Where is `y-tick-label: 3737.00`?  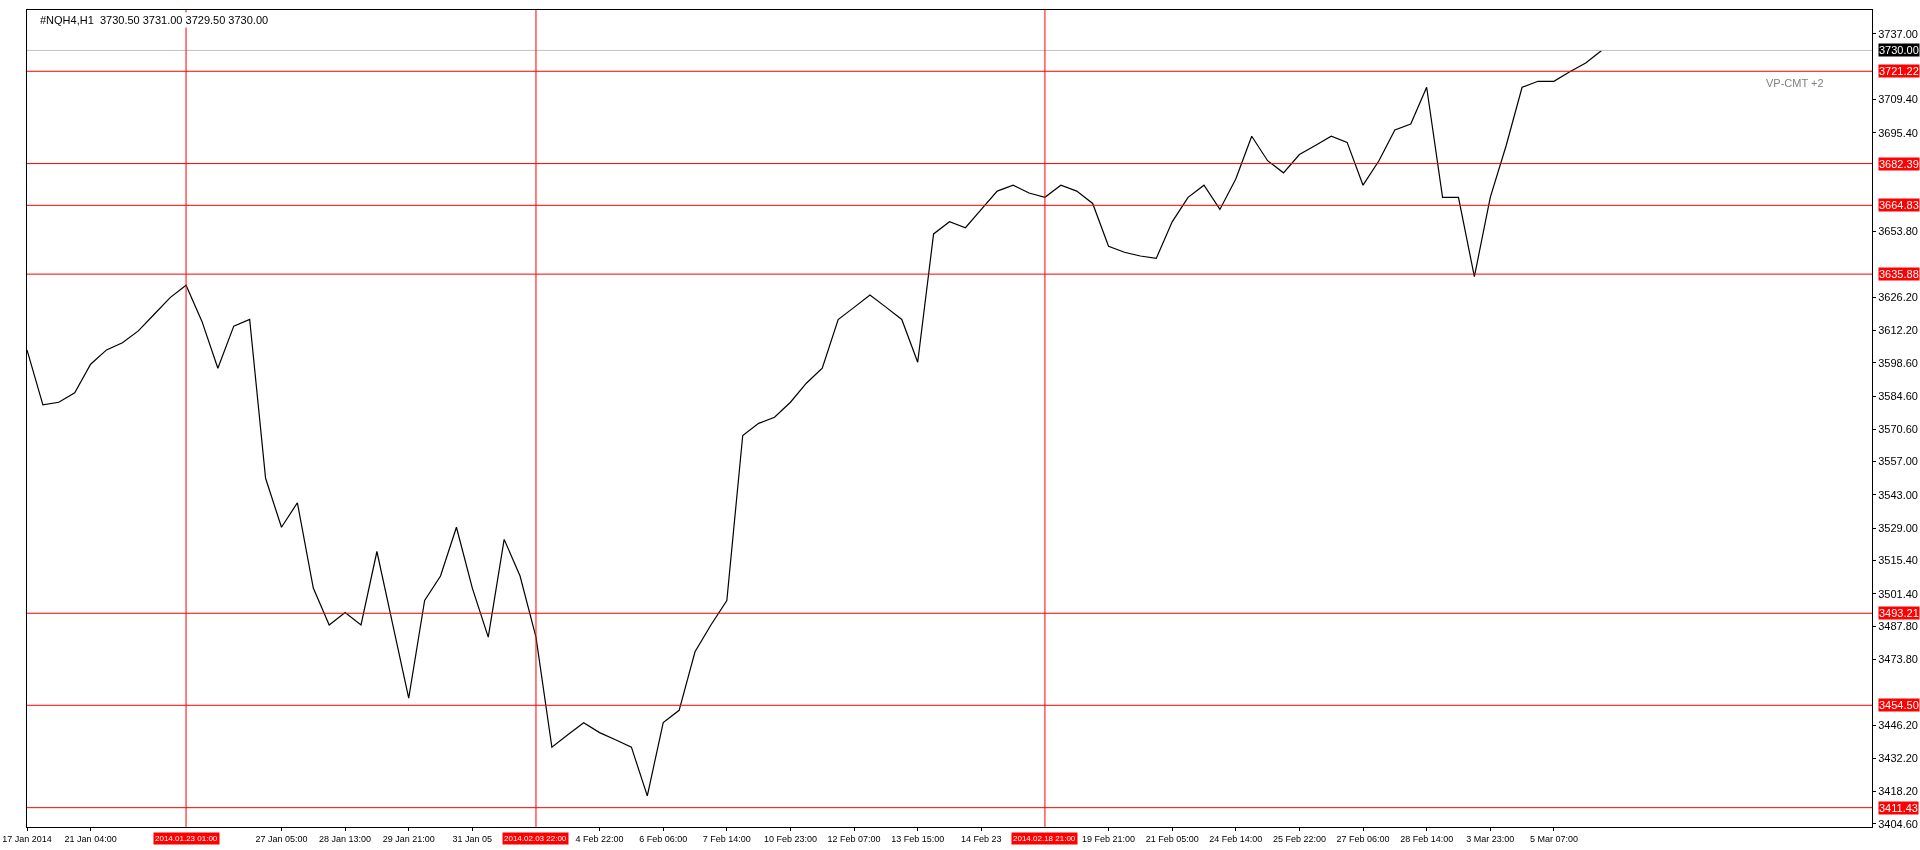 y-tick-label: 3737.00 is located at coordinates (1898, 33).